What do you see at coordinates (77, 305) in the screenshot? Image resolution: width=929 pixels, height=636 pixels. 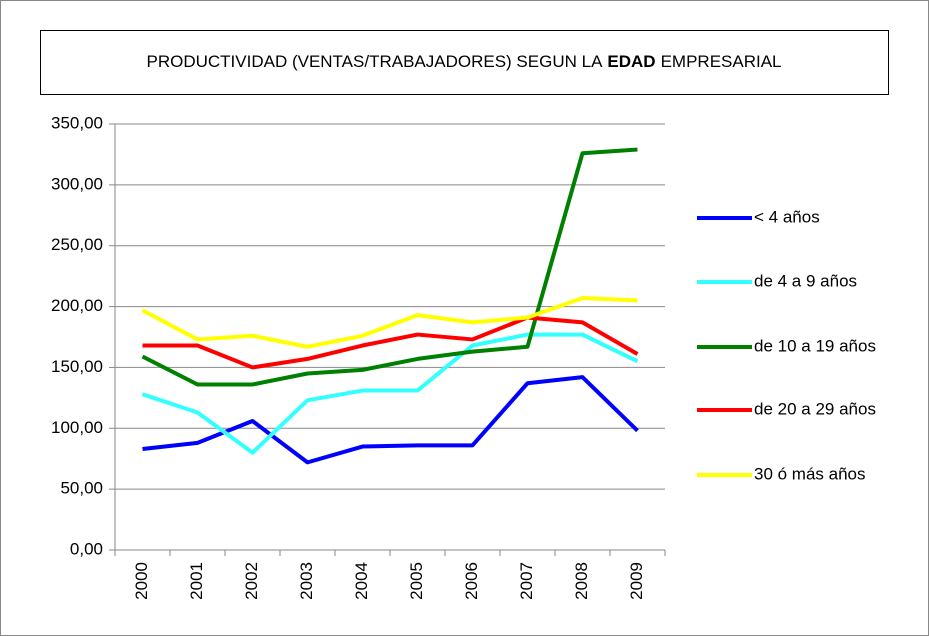 I see `y-tick-label: 200,00` at bounding box center [77, 305].